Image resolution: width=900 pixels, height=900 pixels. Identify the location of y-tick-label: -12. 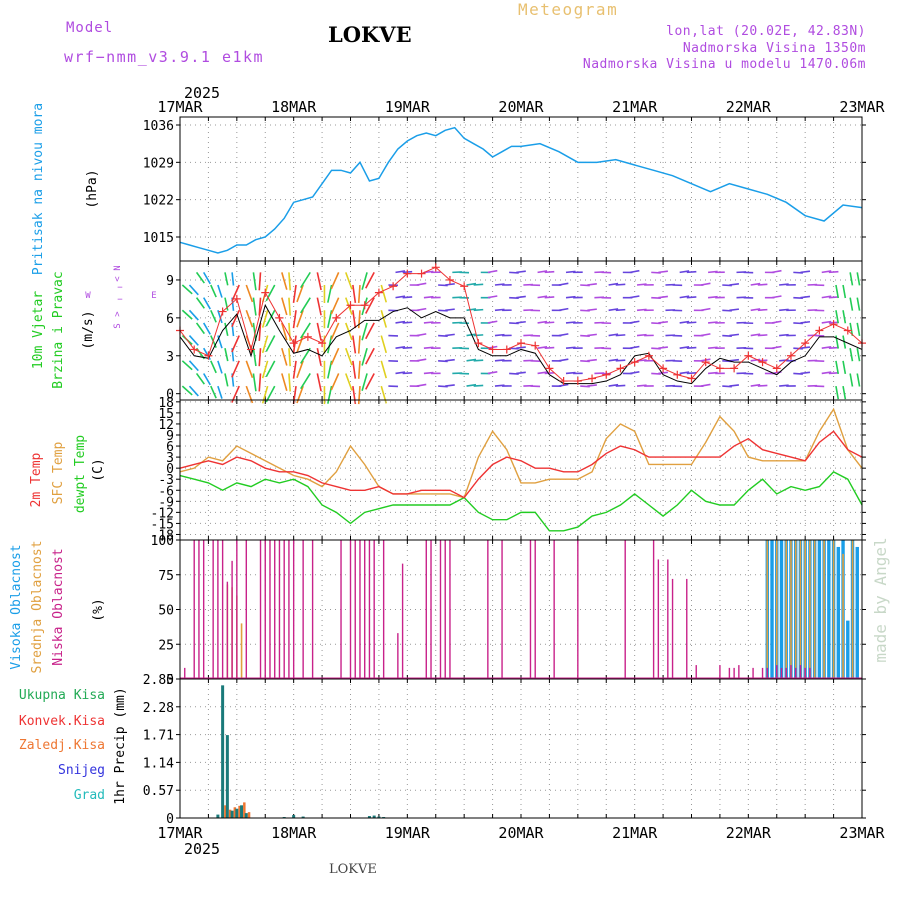
(162, 513).